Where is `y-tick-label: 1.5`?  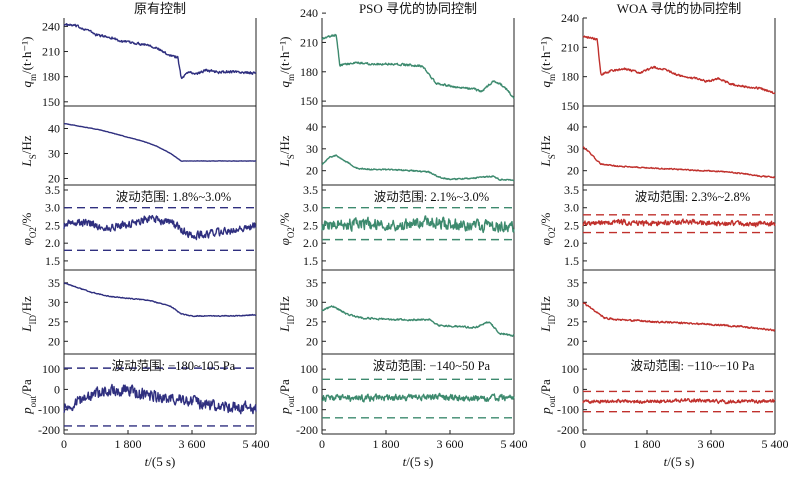 y-tick-label: 1.5 is located at coordinates (52, 261).